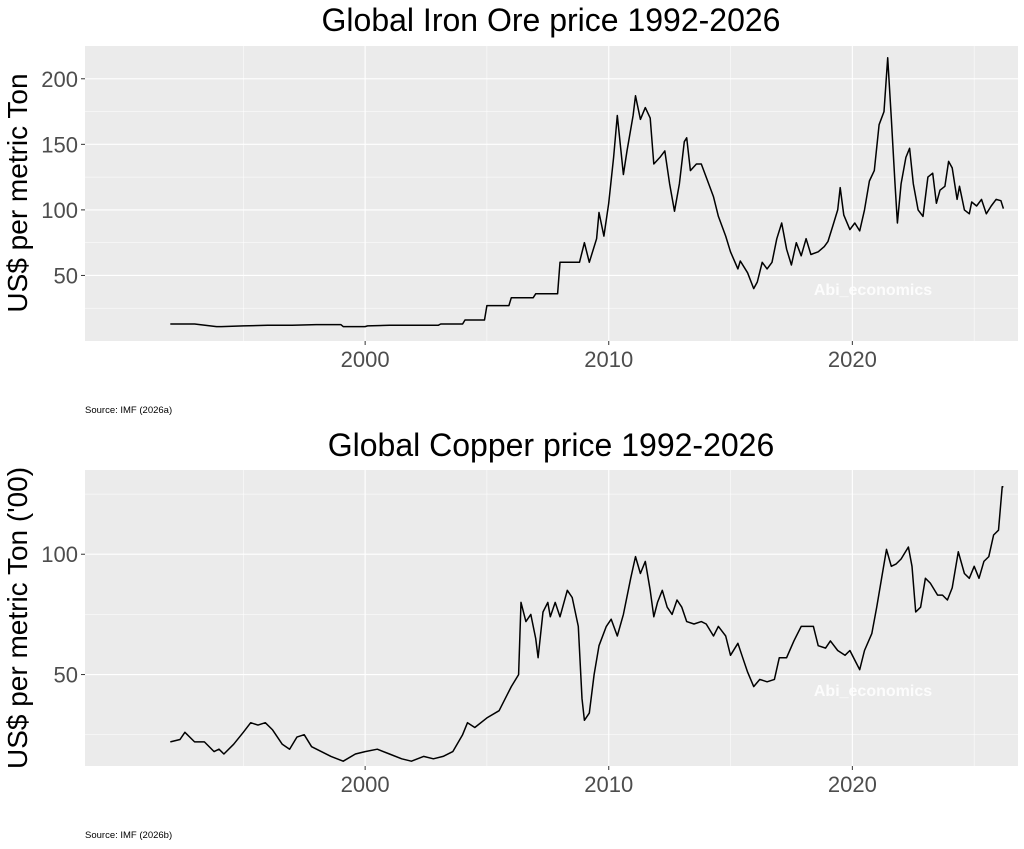 The width and height of the screenshot is (1024, 849). I want to click on iron-ore-chart-title: Global Iron Ore price 1992-2026, so click(551, 20).